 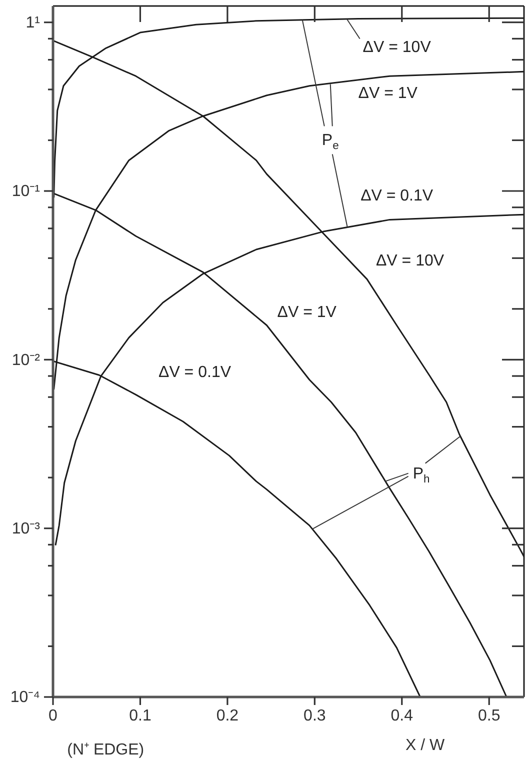 What do you see at coordinates (402, 715) in the screenshot?
I see `x-tick-label: 0.4` at bounding box center [402, 715].